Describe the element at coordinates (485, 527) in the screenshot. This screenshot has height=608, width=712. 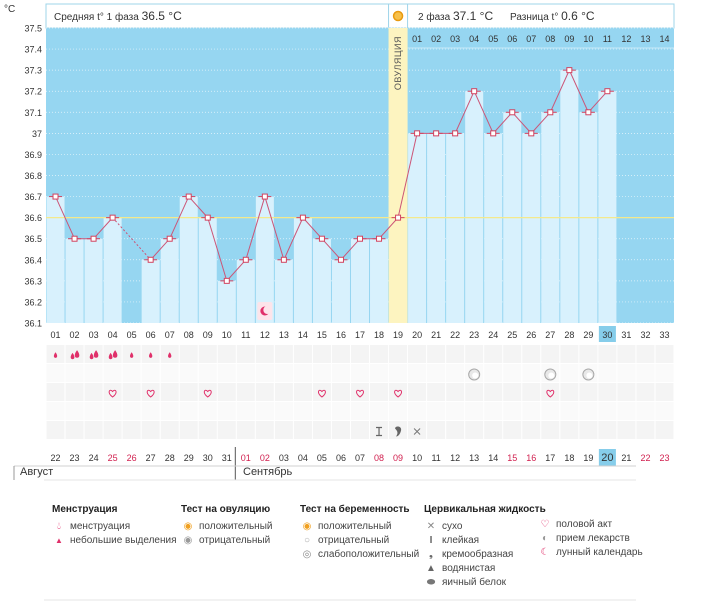
I see `legend-item-dry: ✕ сухо` at that location.